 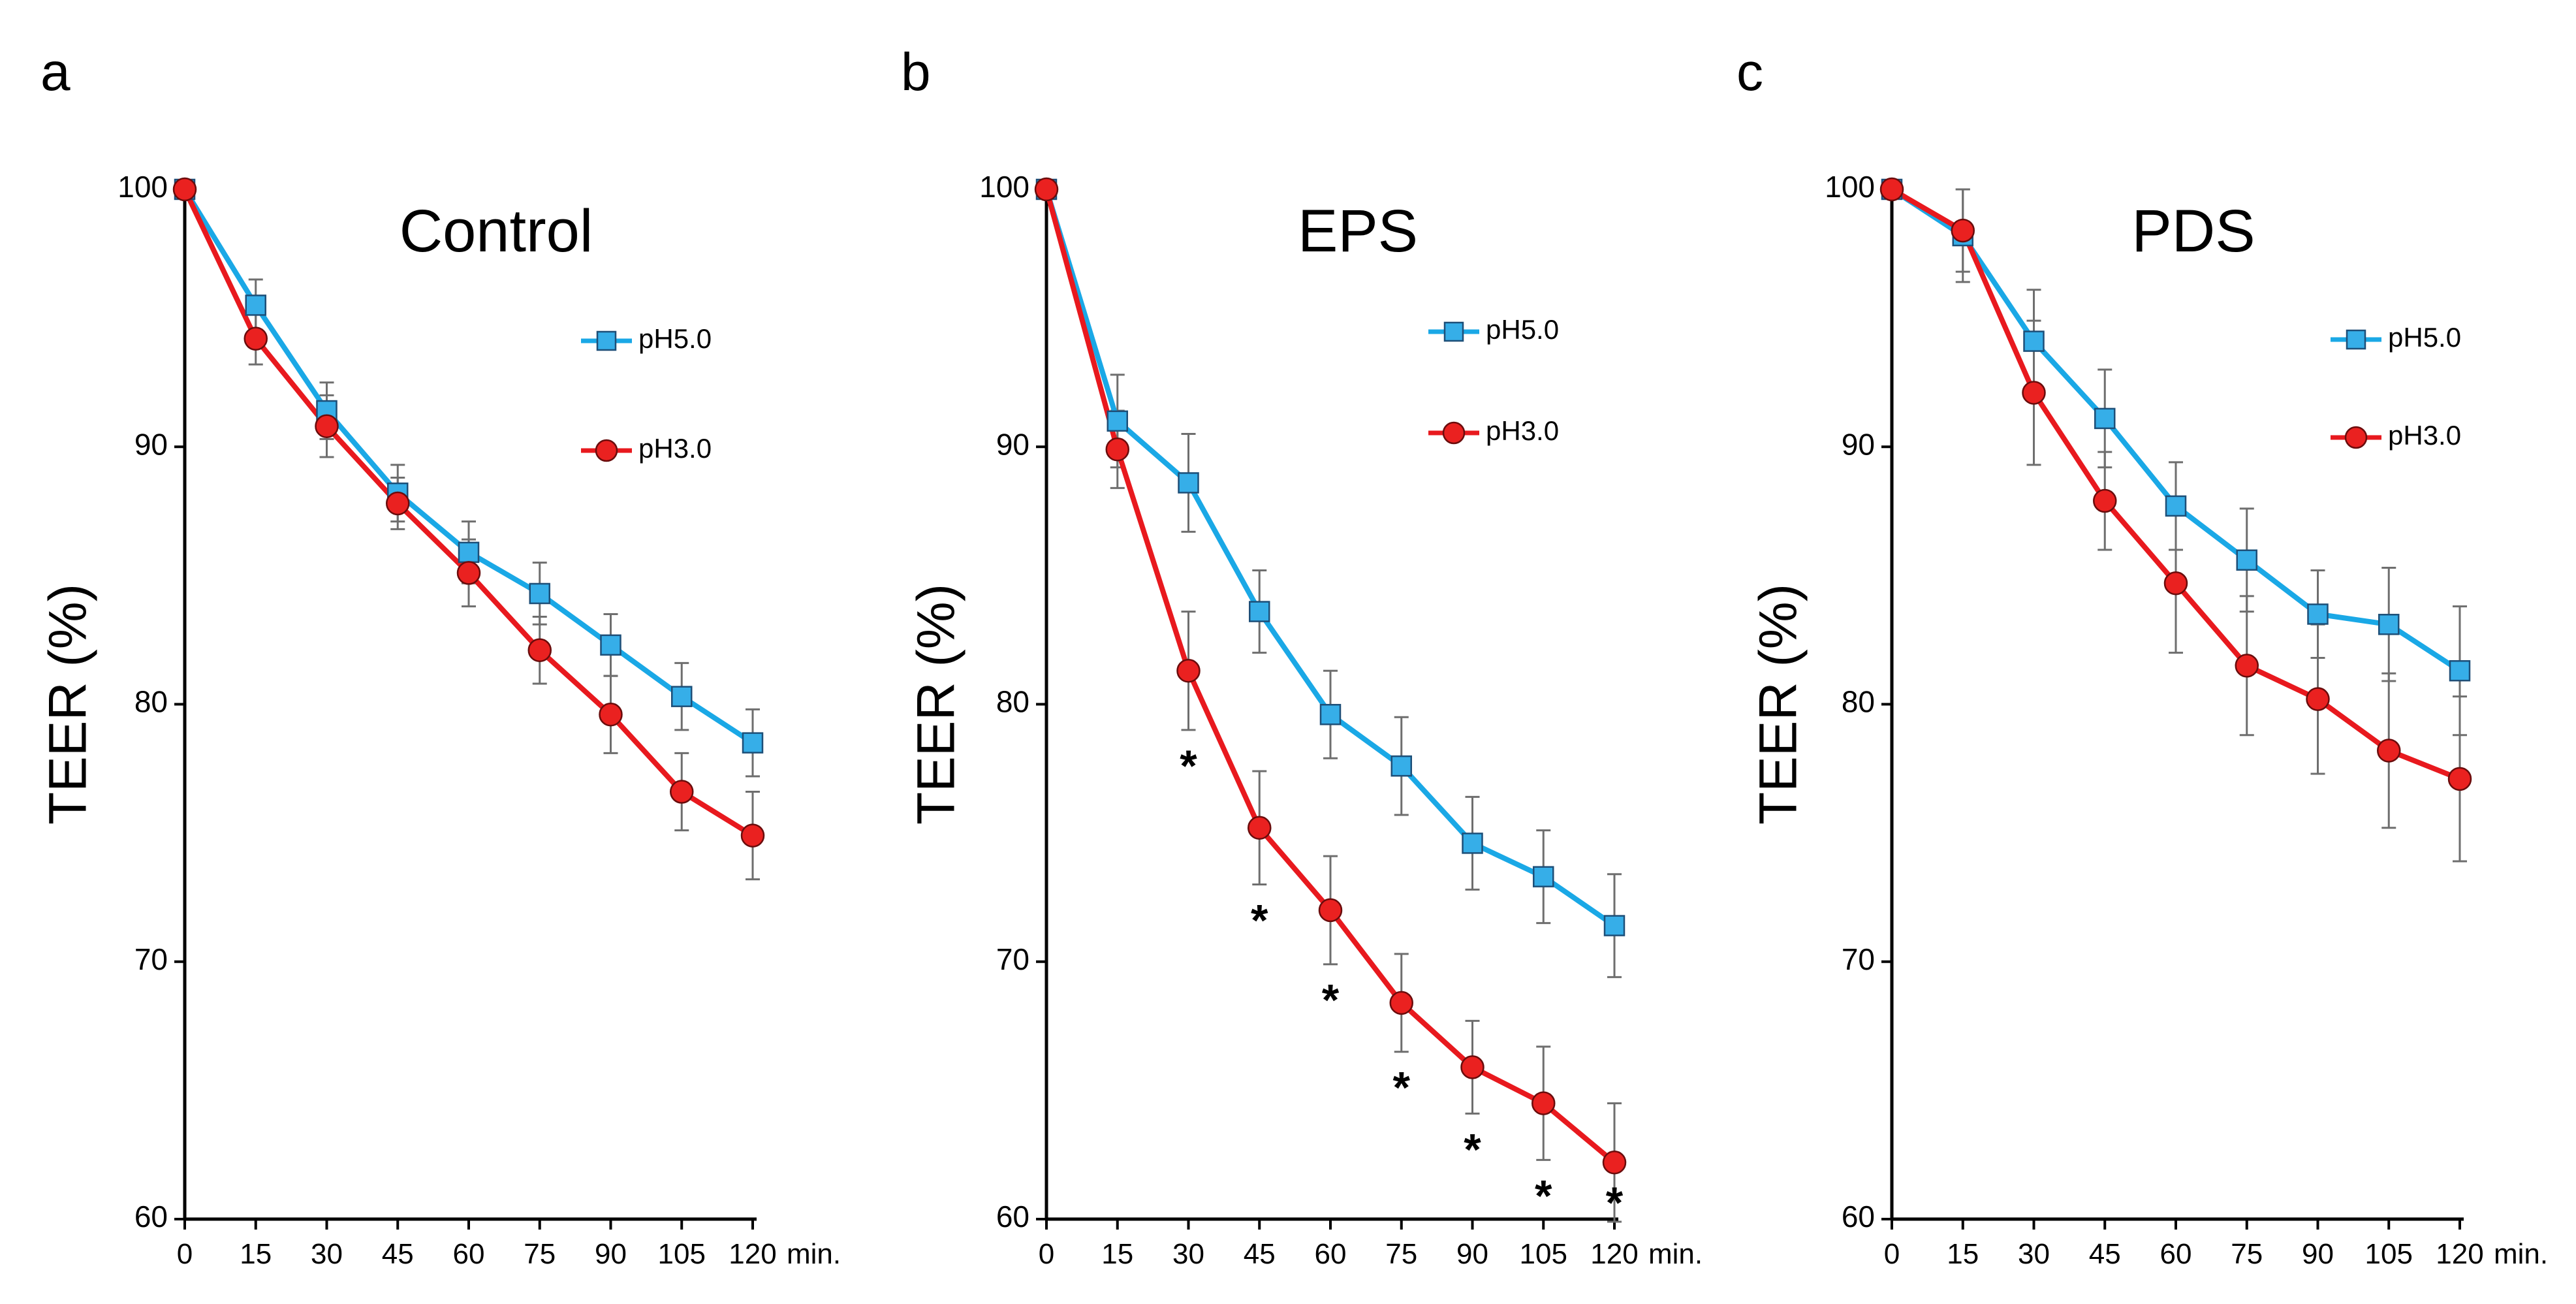 What do you see at coordinates (1358, 231) in the screenshot?
I see `chart-title: EPS` at bounding box center [1358, 231].